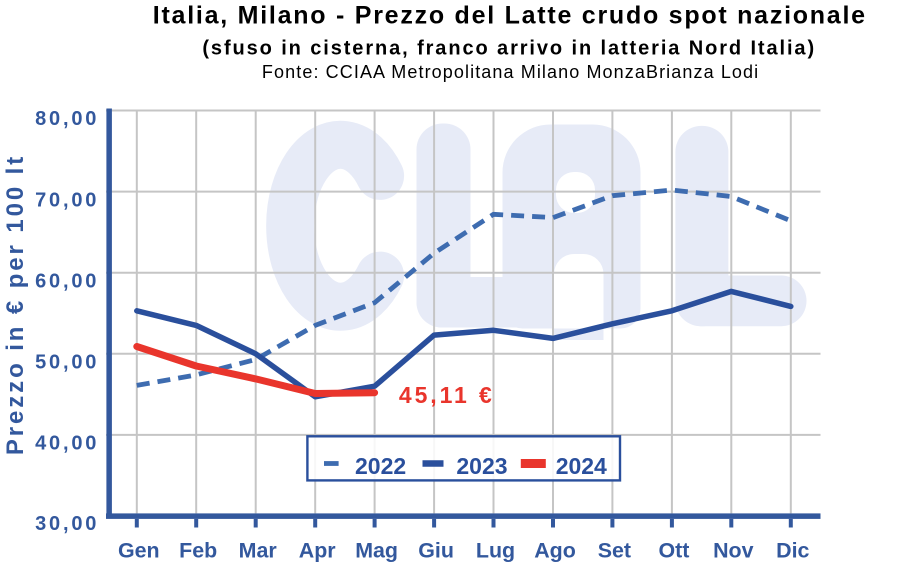 The height and width of the screenshot is (570, 924). I want to click on svg-text: Mag, so click(376, 550).